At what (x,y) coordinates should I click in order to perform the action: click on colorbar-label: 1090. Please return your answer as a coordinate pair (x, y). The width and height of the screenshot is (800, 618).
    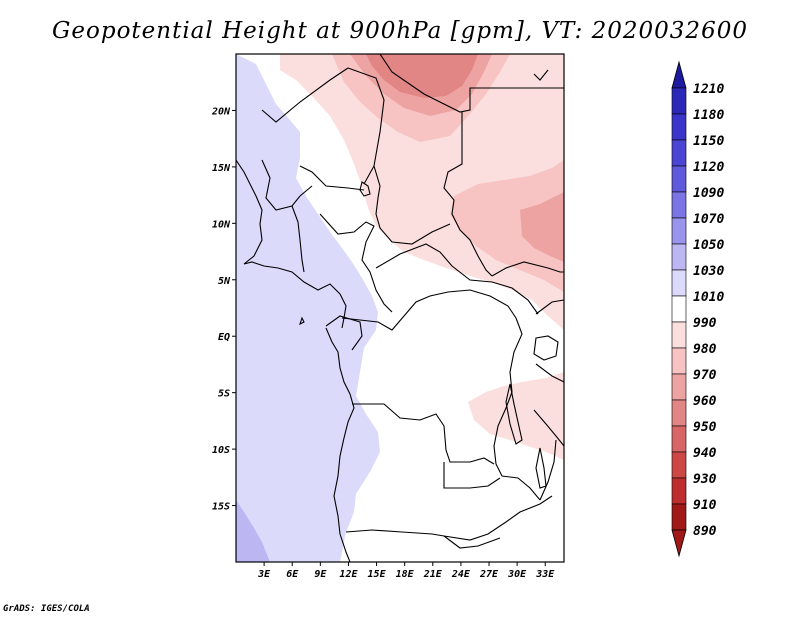
    Looking at the image, I should click on (708, 193).